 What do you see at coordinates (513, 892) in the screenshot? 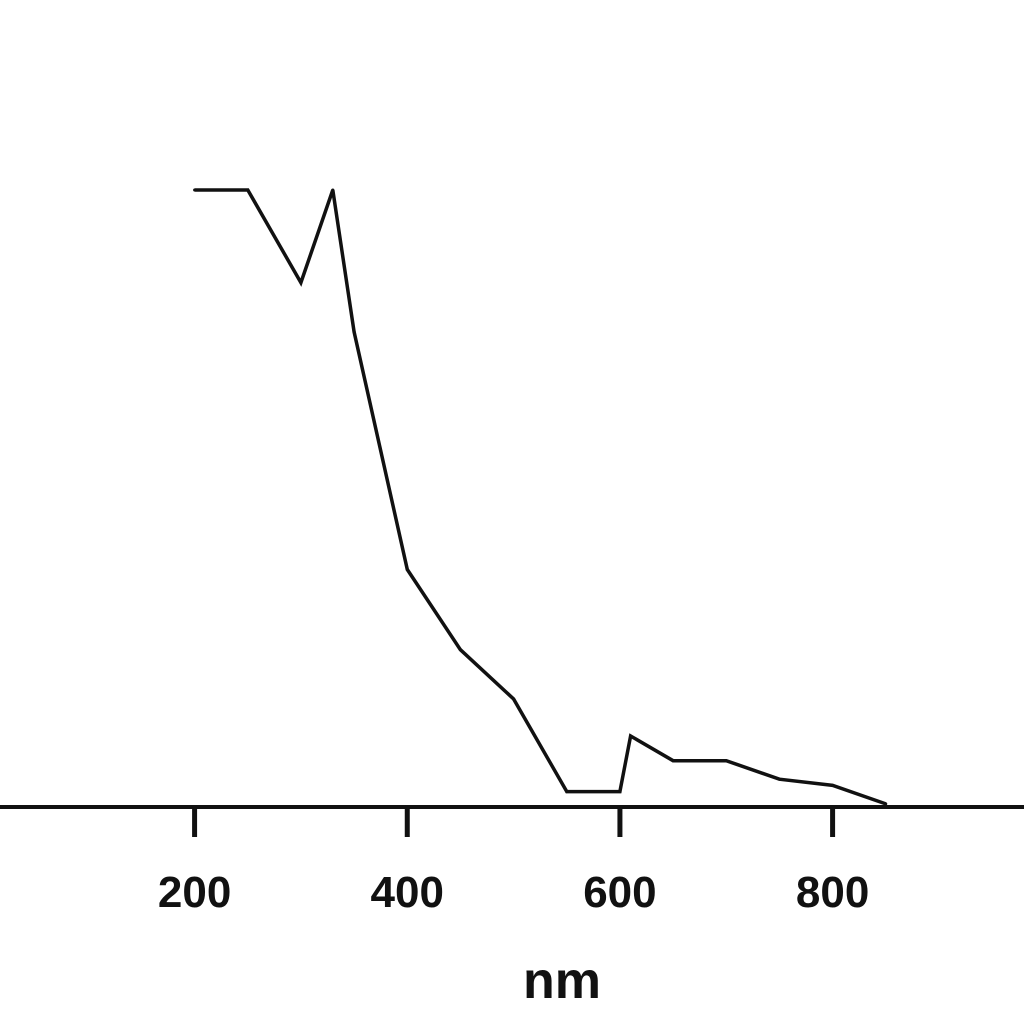
I see `x-axis-tick-labels: 200 400 600 800` at bounding box center [513, 892].